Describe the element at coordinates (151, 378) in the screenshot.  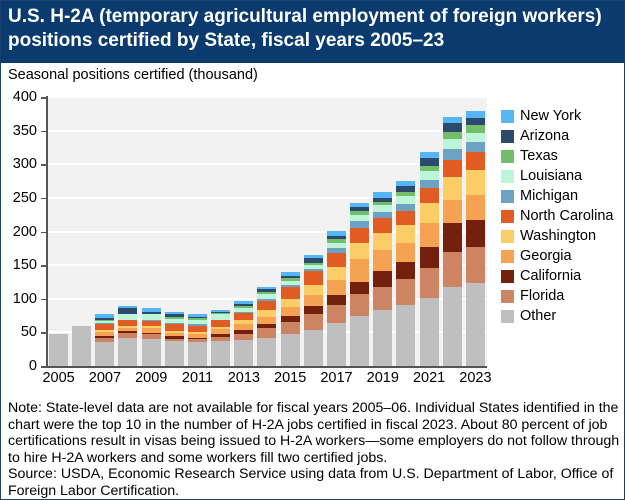
I see `x-tick-label: 2009` at that location.